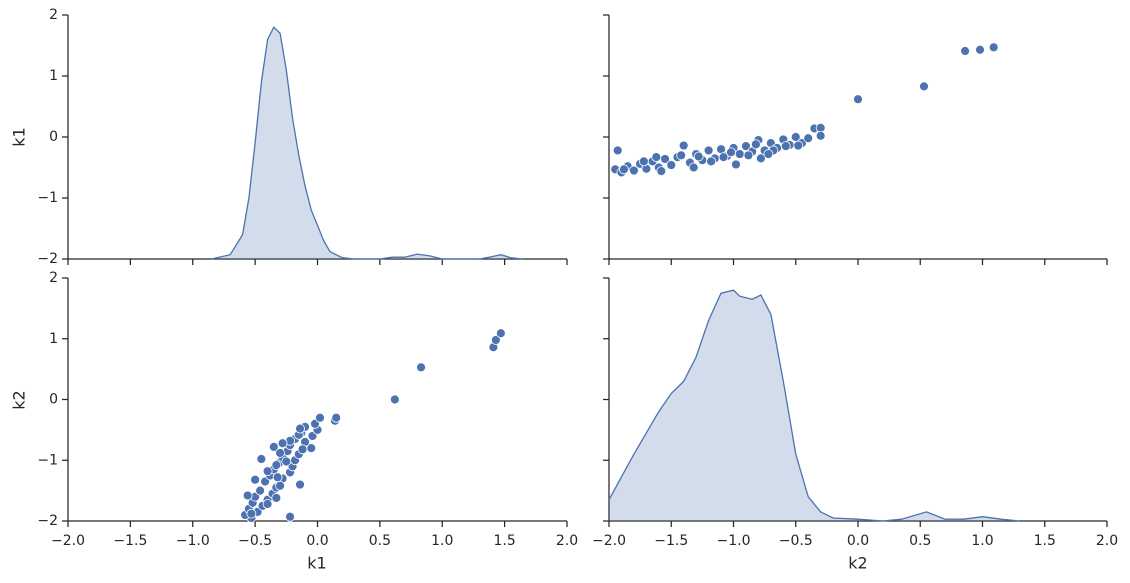  What do you see at coordinates (316, 563) in the screenshot?
I see `x-axis-label: k1` at bounding box center [316, 563].